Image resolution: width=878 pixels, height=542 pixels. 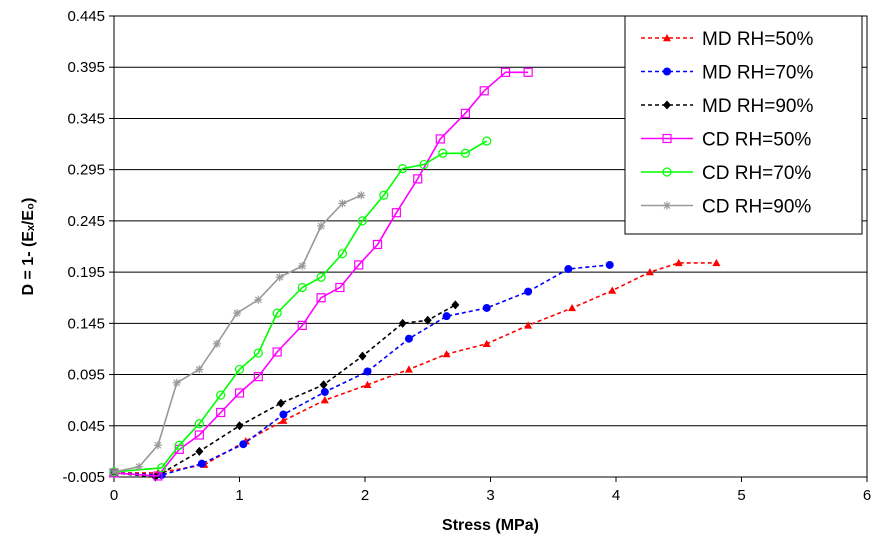 What do you see at coordinates (365, 495) in the screenshot?
I see `x-tick-label: 2` at bounding box center [365, 495].